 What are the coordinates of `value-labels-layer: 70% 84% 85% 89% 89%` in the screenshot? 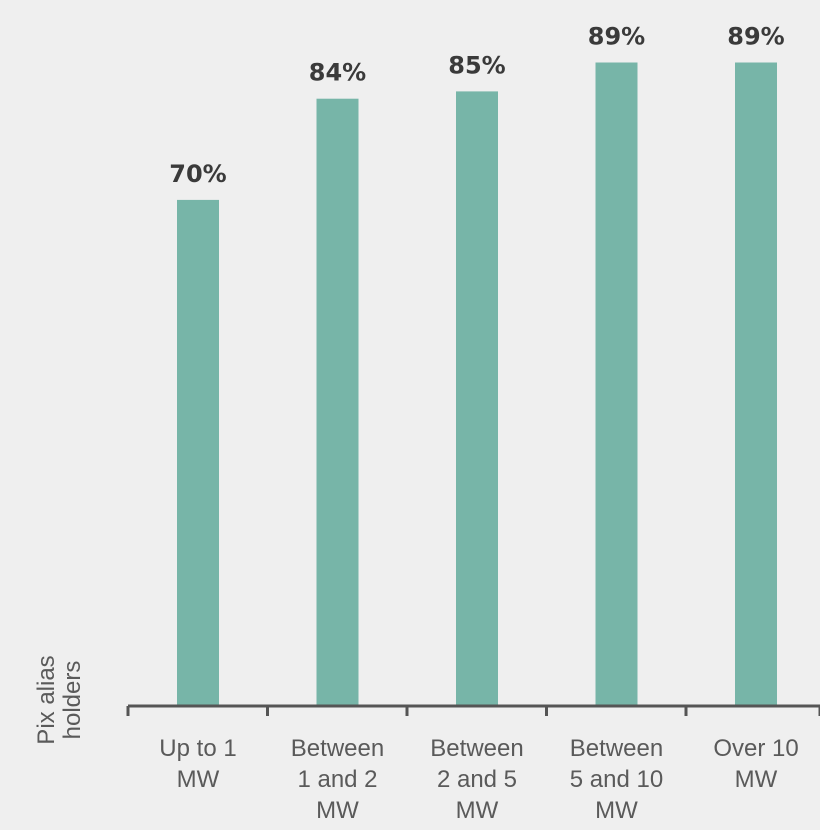 It's located at (476, 105).